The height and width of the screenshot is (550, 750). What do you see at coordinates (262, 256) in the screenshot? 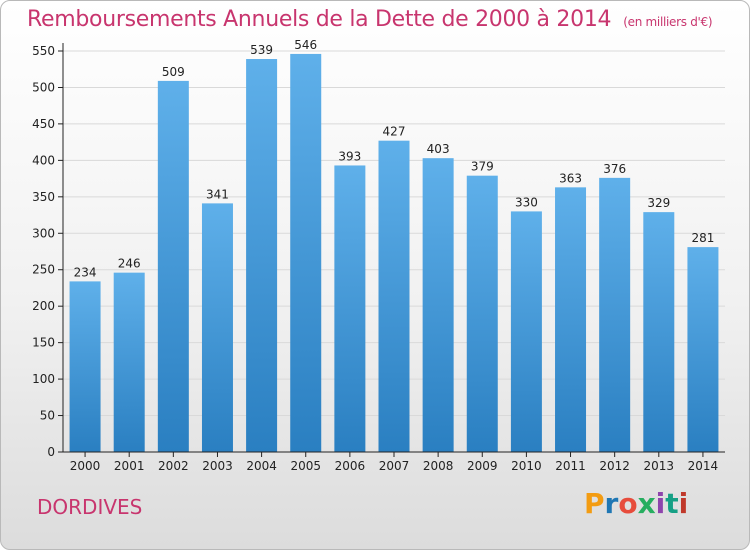
I see `bar-2004` at bounding box center [262, 256].